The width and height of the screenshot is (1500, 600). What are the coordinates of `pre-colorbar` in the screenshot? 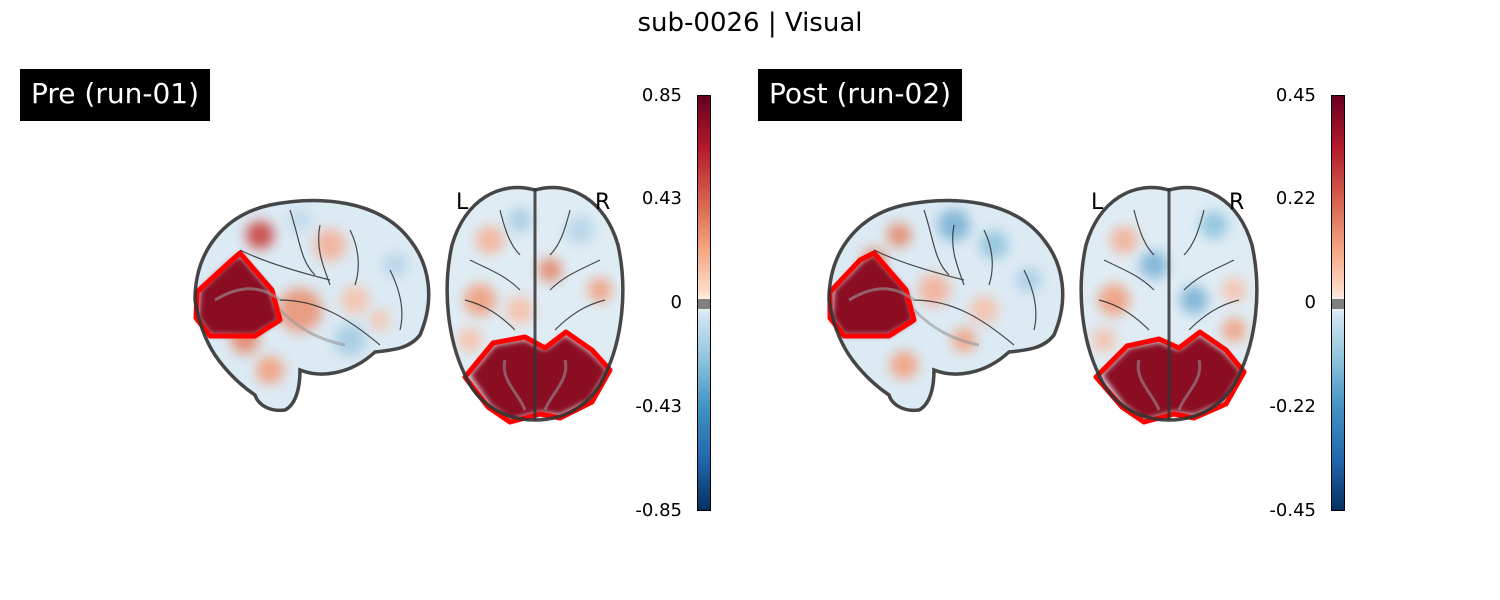 It's located at (704, 303).